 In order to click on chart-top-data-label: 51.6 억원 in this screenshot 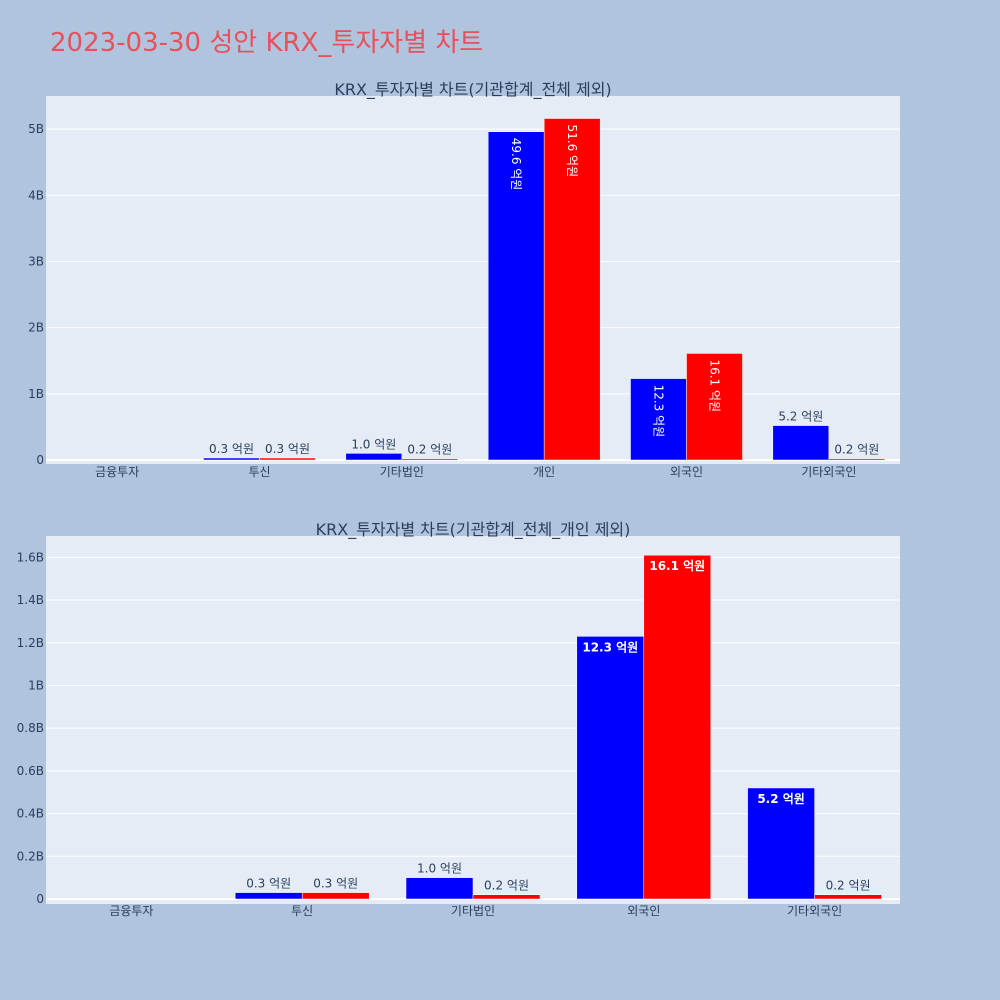, I will do `click(572, 151)`.